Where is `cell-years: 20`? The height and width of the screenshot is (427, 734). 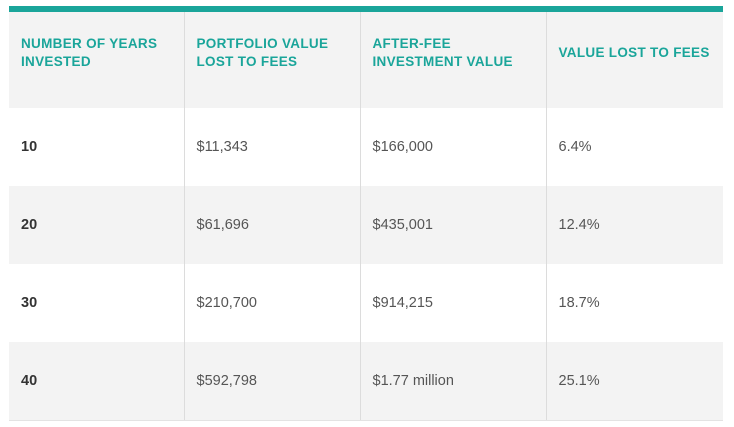
cell-years: 20 is located at coordinates (29, 225).